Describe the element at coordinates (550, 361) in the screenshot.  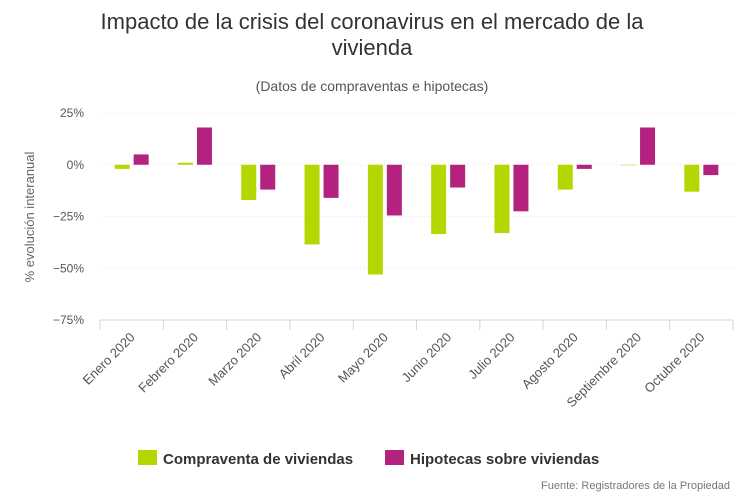
I see `x-tick-label: Agosto 2020` at that location.